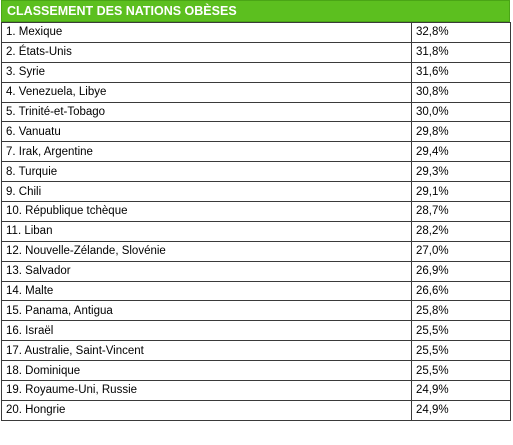 The height and width of the screenshot is (445, 513). I want to click on country-cell: 4. Venezuela, Libye, so click(206, 92).